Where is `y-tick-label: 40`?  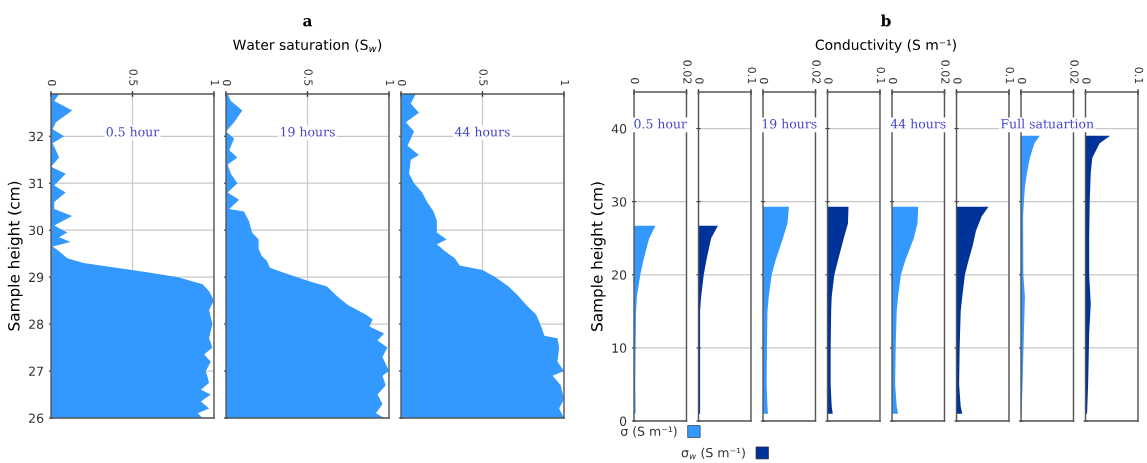
y-tick-label: 40 is located at coordinates (619, 129).